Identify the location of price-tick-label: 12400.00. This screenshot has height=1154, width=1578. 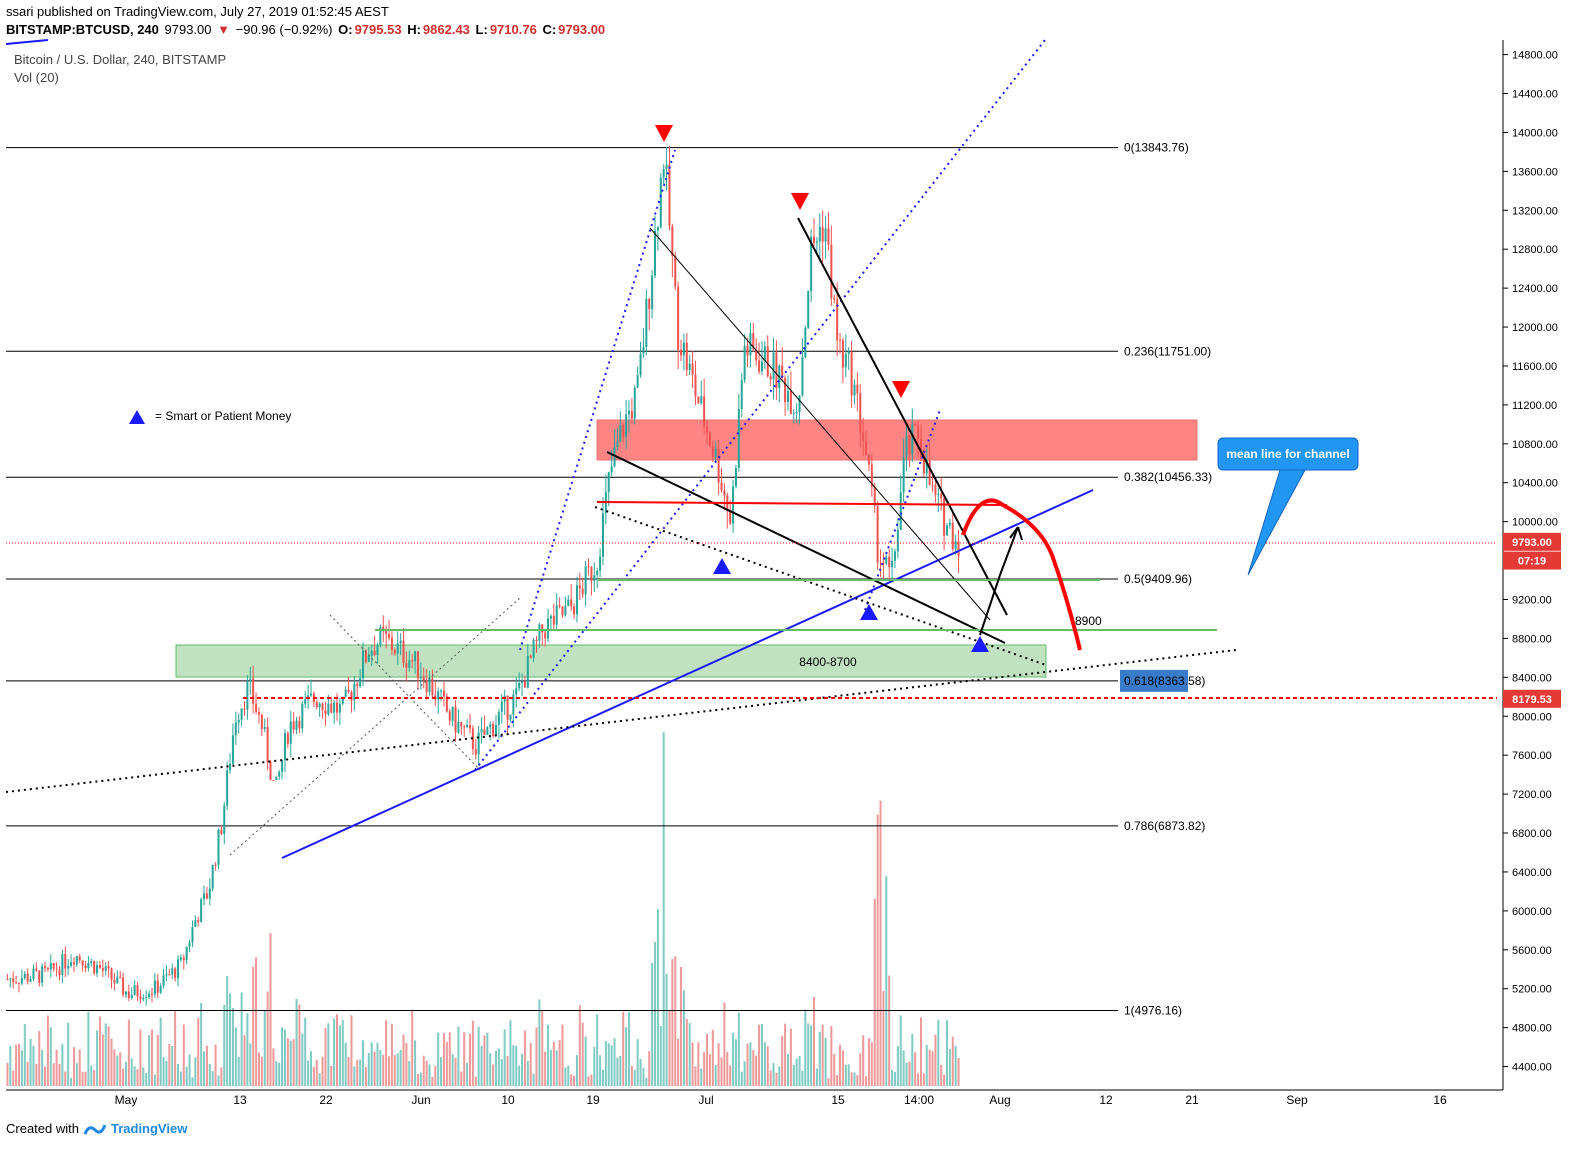
(1535, 289).